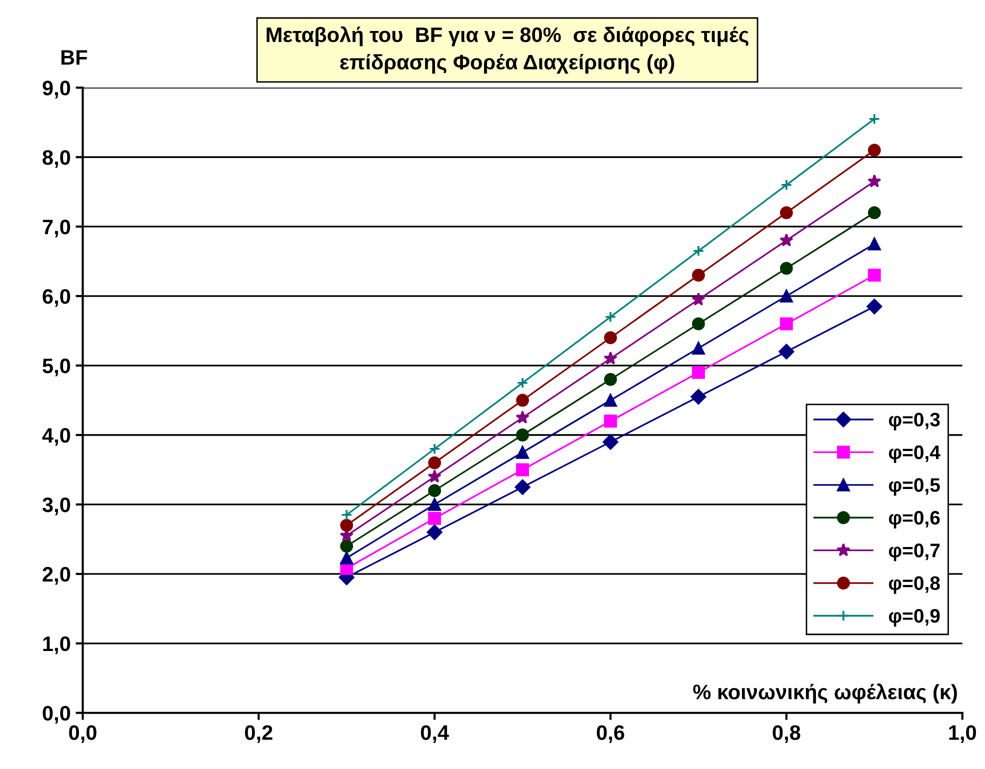 The image size is (985, 769). I want to click on x-tick-label: 0,6, so click(610, 734).